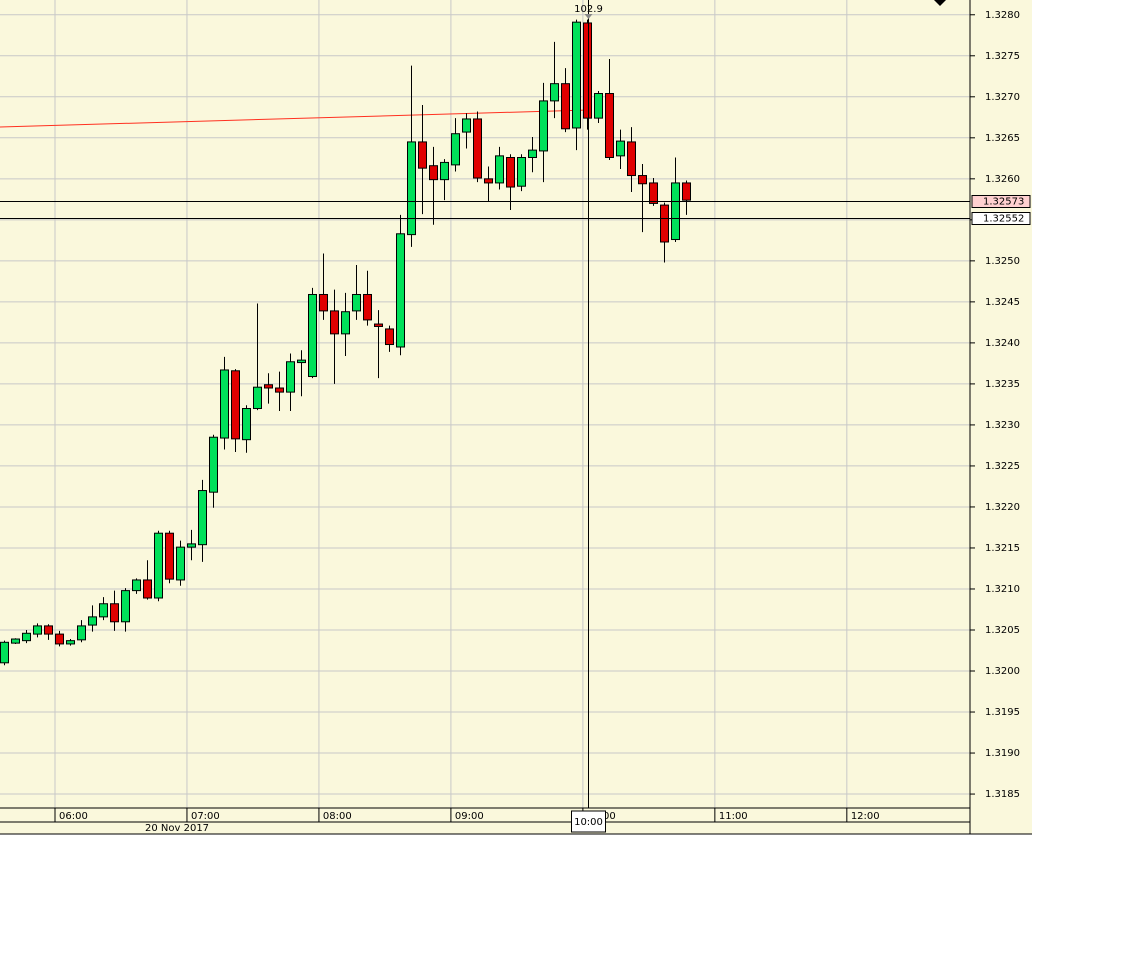  What do you see at coordinates (1002, 425) in the screenshot?
I see `y-tick-label: 1.3230` at bounding box center [1002, 425].